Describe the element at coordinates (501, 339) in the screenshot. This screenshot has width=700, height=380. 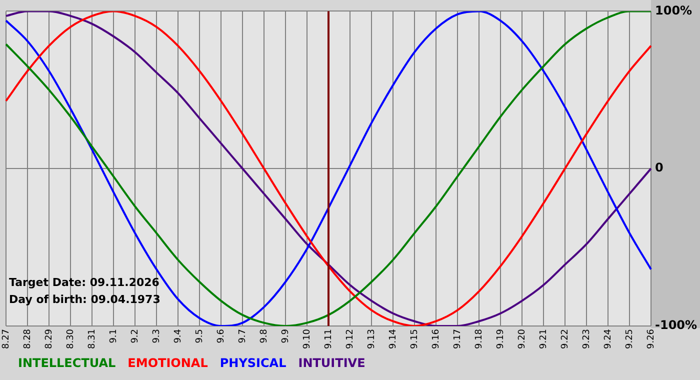
I see `x-tick-label: 9.19` at that location.